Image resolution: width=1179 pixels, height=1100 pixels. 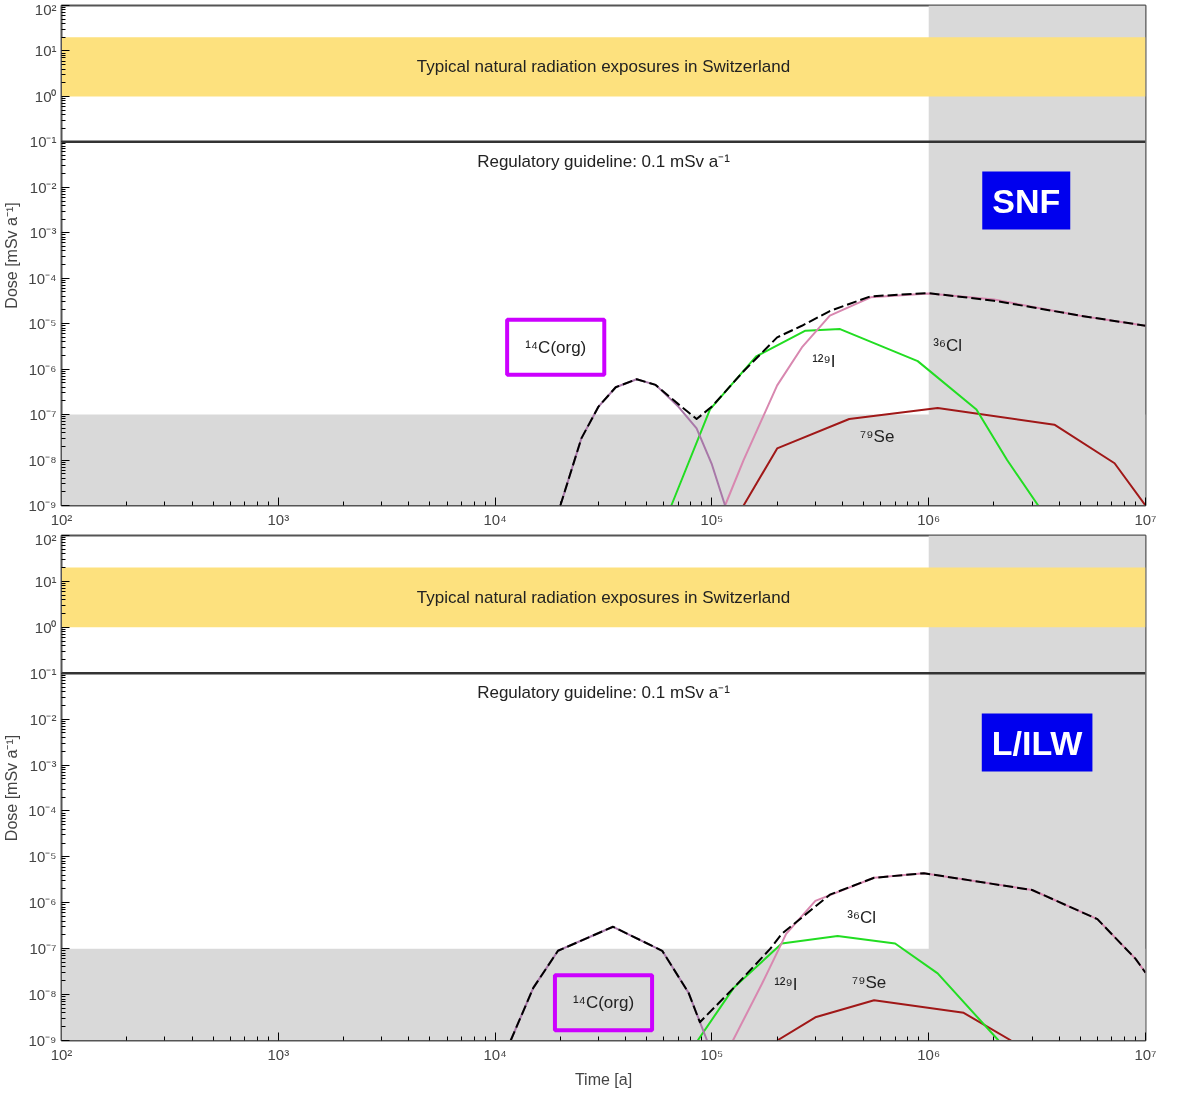 I want to click on annotation: SNF, so click(x=1026, y=200).